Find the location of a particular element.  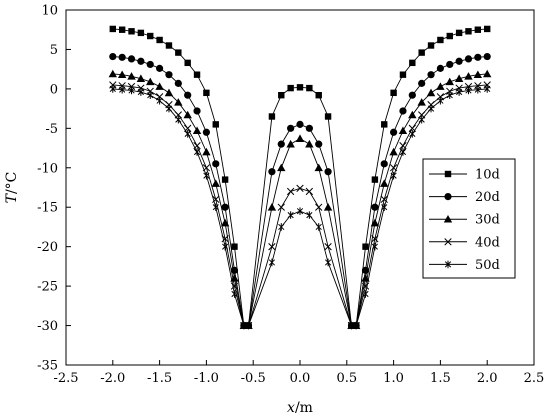

x-tick-label: -2.5 is located at coordinates (65, 378).